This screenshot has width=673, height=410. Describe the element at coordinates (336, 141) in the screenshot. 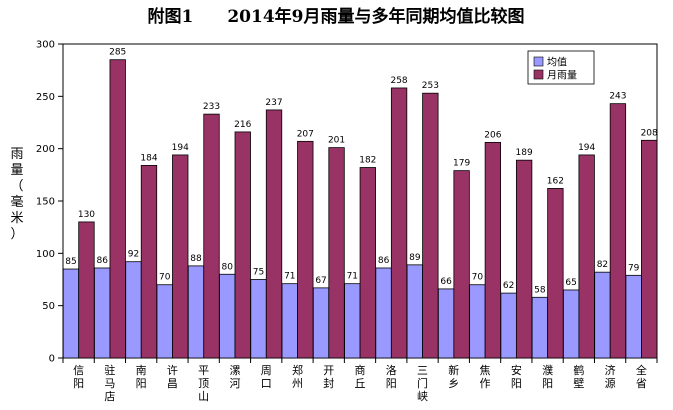

I see `value-label-monthly-rainfall: 201` at that location.